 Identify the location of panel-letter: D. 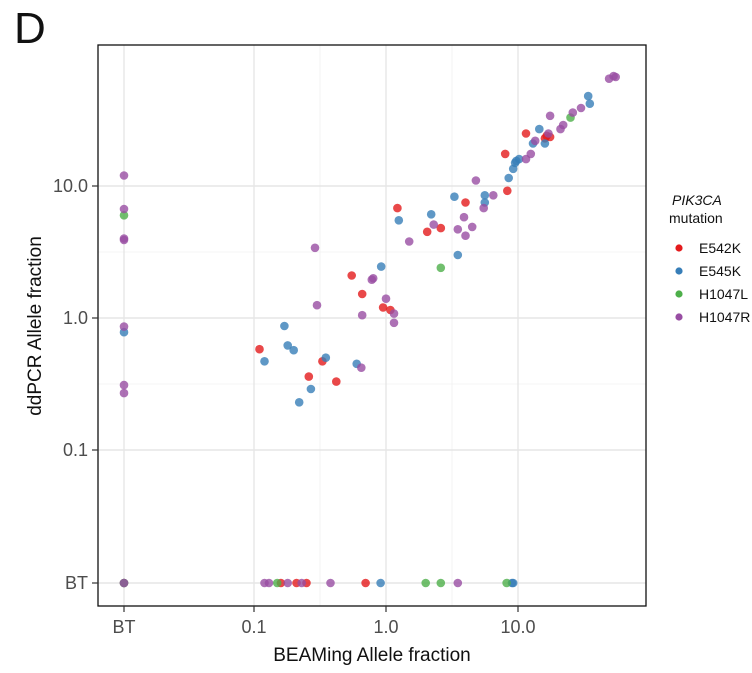
(30, 28).